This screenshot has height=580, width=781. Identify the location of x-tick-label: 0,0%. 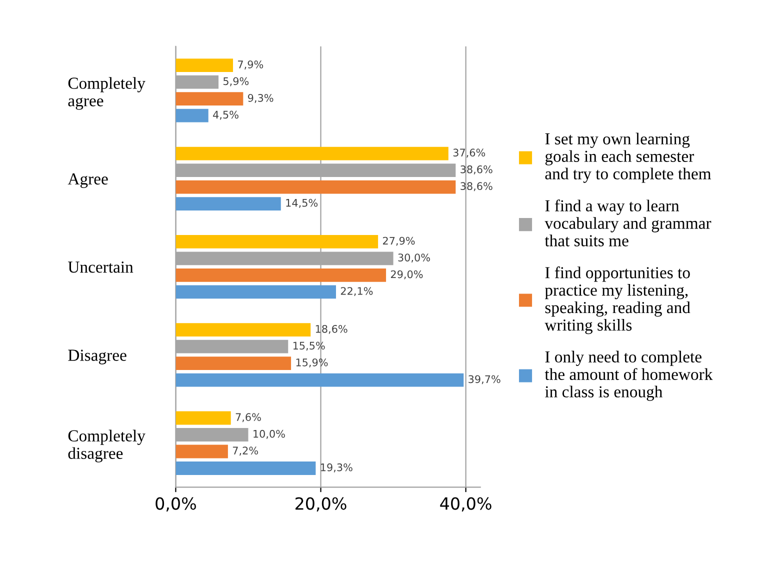
(176, 504).